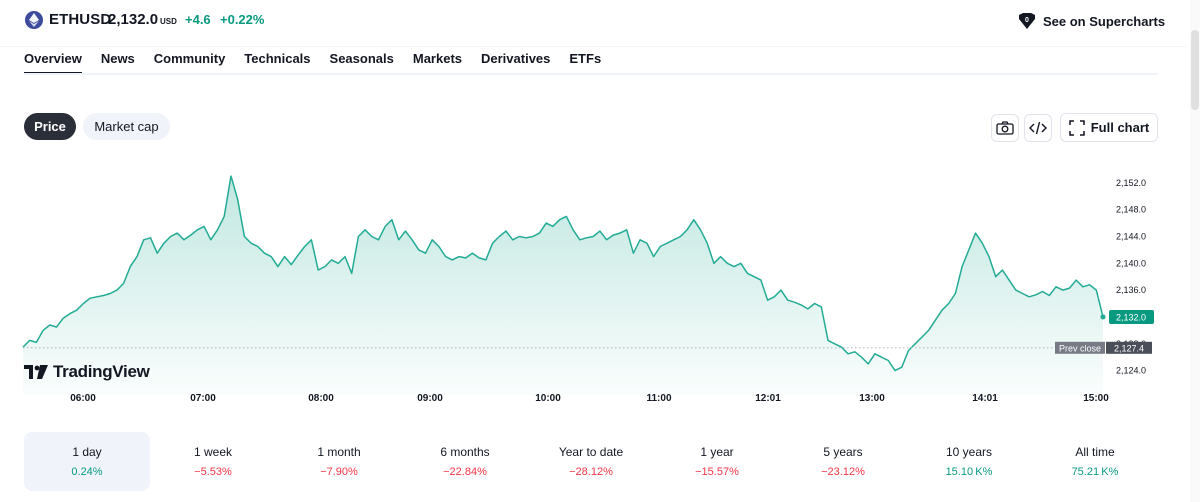 The height and width of the screenshot is (502, 1200). I want to click on y-tick-label: 2,136.0, so click(1131, 290).